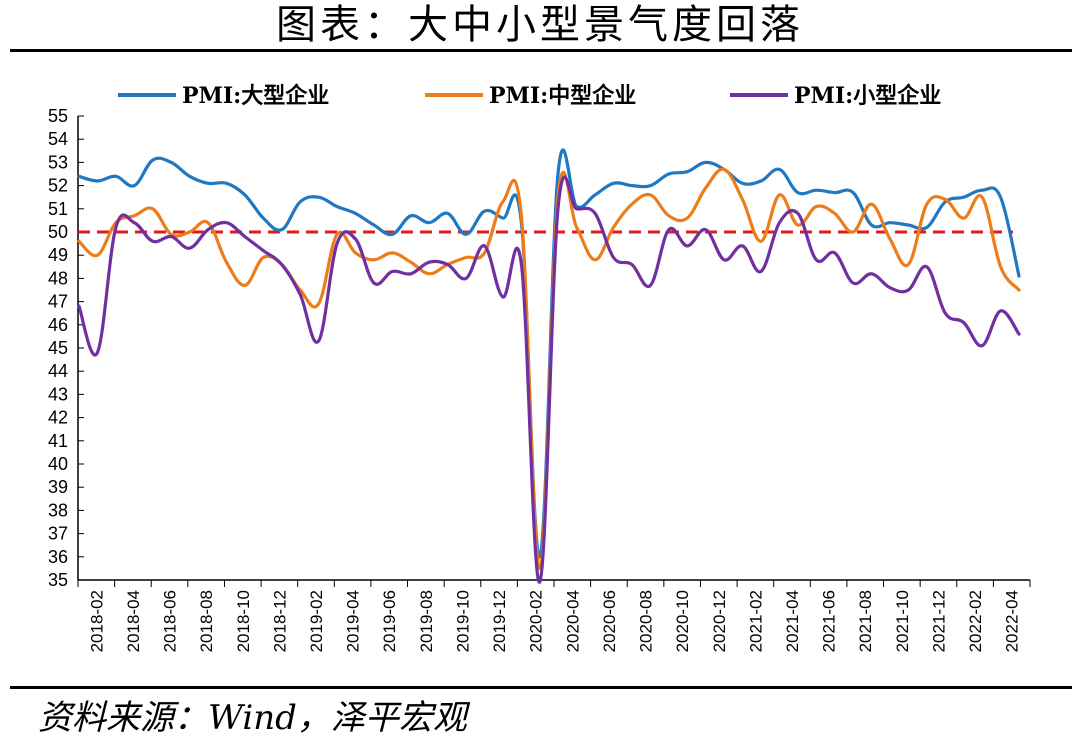  I want to click on y-tick-label: 54, so click(58, 139).